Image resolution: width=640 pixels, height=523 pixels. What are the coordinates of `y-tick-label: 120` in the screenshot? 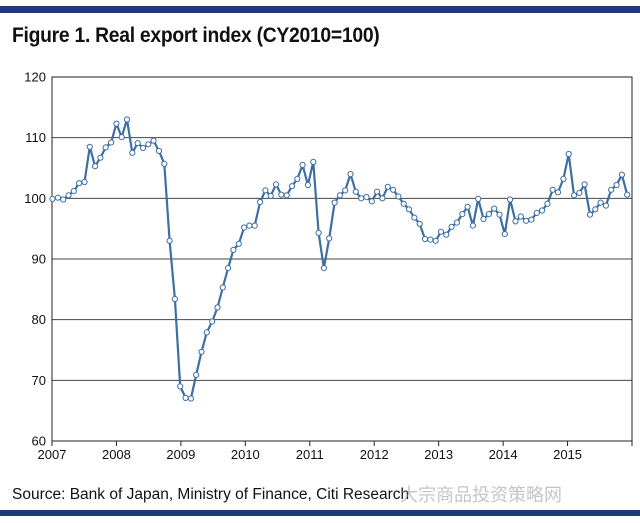 It's located at (35, 77).